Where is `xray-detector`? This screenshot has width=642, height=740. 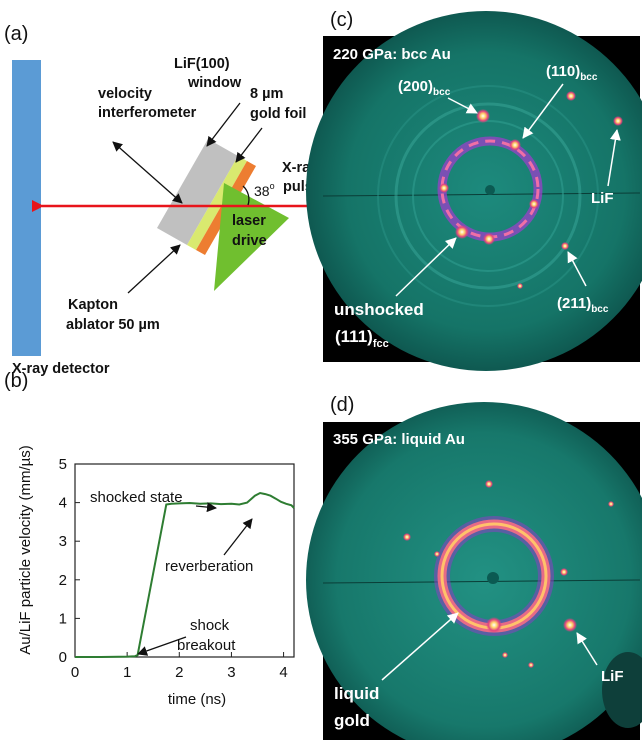
xray-detector is located at coordinates (26, 208).